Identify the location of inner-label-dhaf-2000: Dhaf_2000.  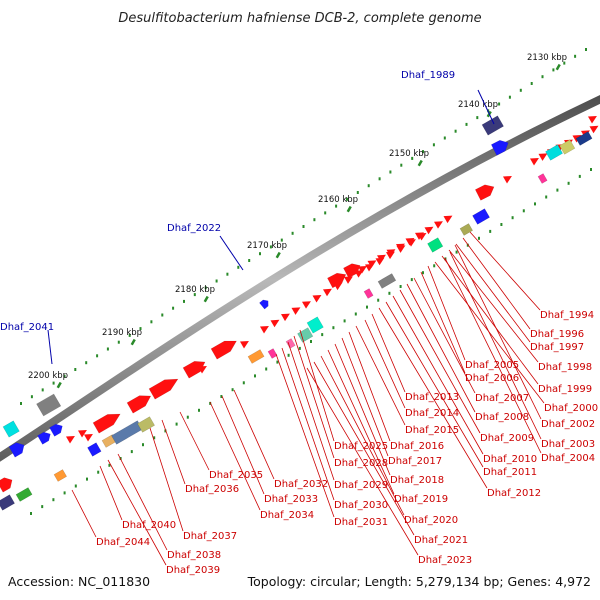
(571, 408).